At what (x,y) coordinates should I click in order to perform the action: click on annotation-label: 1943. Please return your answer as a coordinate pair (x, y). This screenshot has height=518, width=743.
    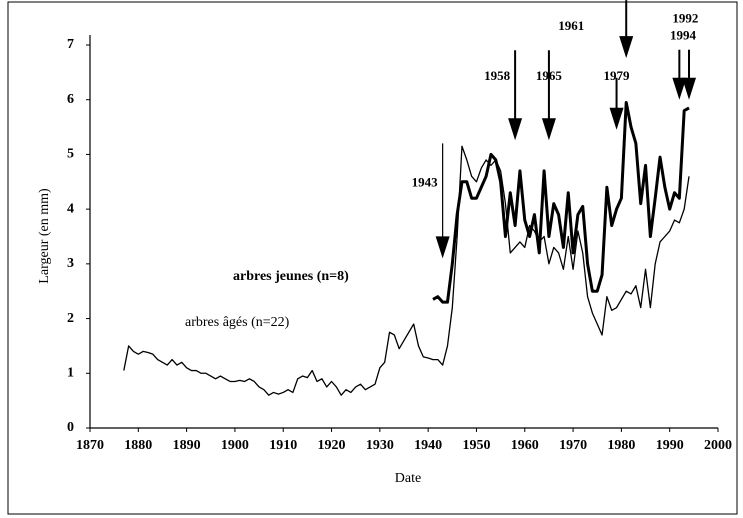
    Looking at the image, I should click on (425, 181).